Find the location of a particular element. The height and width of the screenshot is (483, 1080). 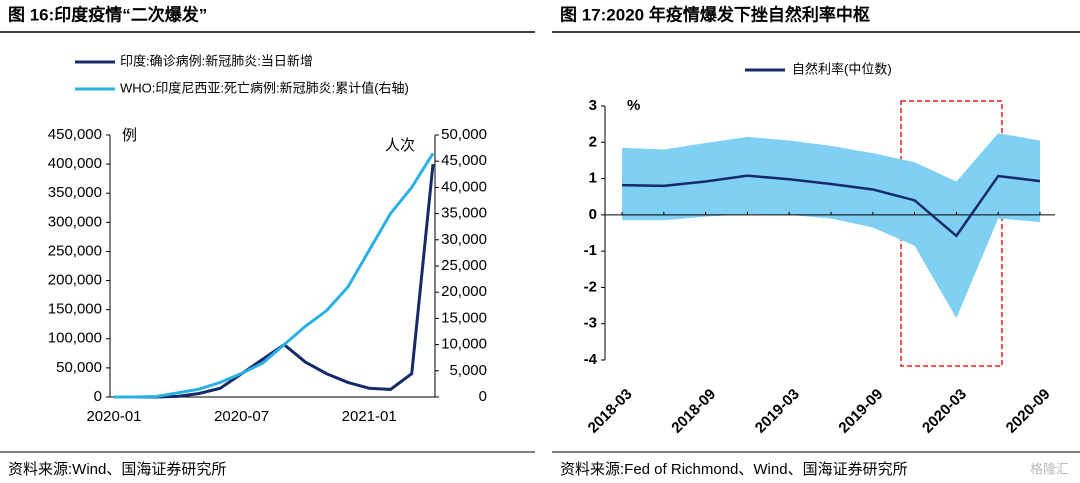

legend-label: 自然利率(中位数) is located at coordinates (842, 68).